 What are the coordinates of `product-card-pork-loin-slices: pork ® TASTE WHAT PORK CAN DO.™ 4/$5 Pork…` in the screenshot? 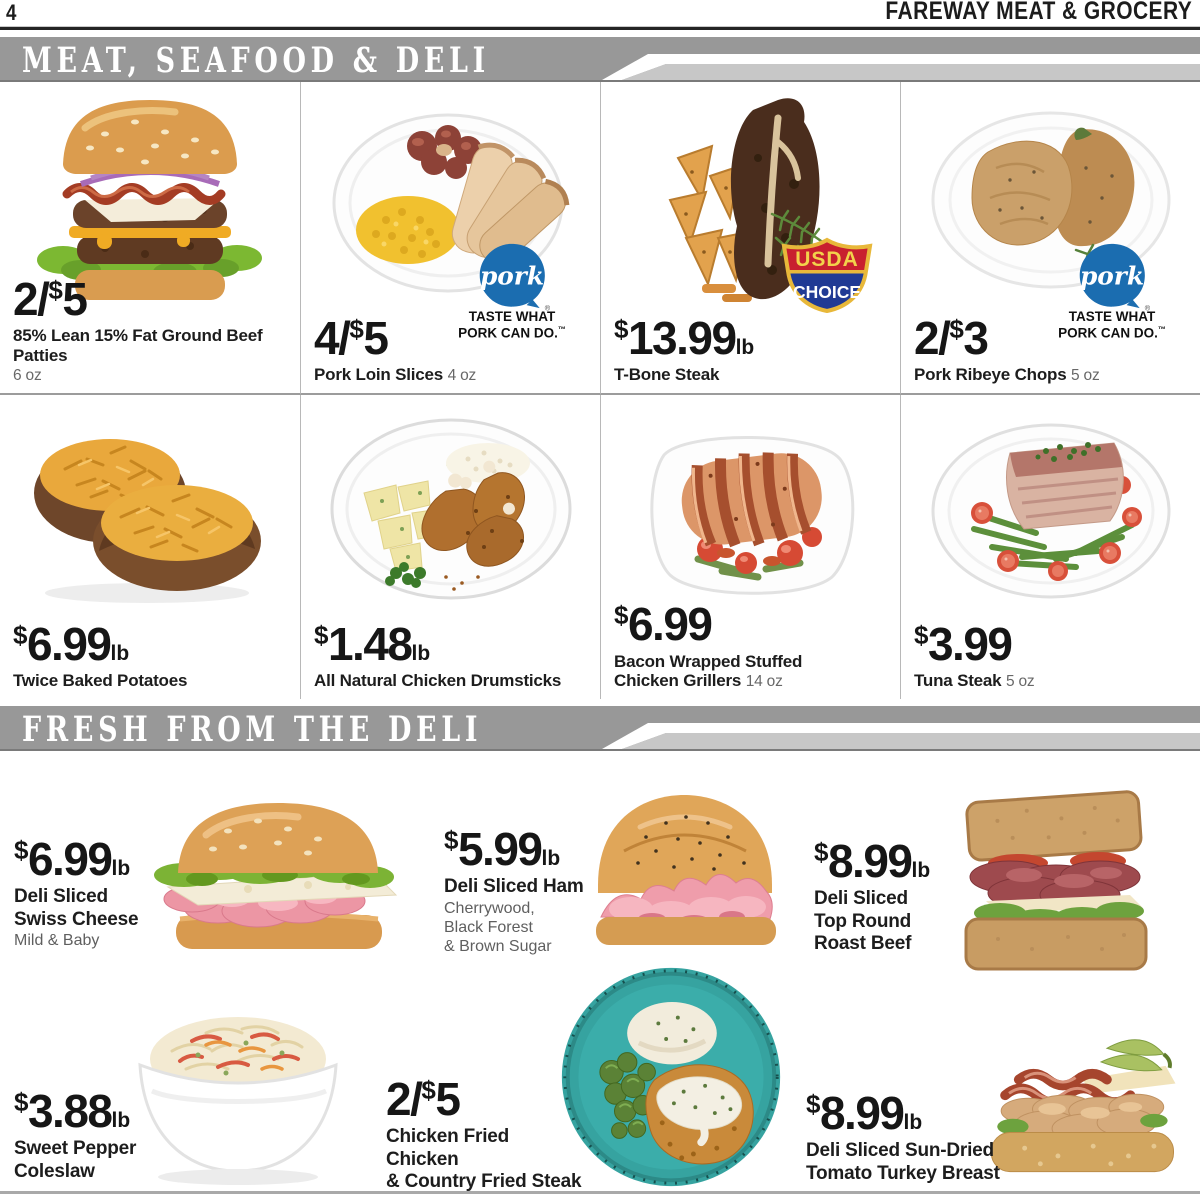 It's located at (450, 238).